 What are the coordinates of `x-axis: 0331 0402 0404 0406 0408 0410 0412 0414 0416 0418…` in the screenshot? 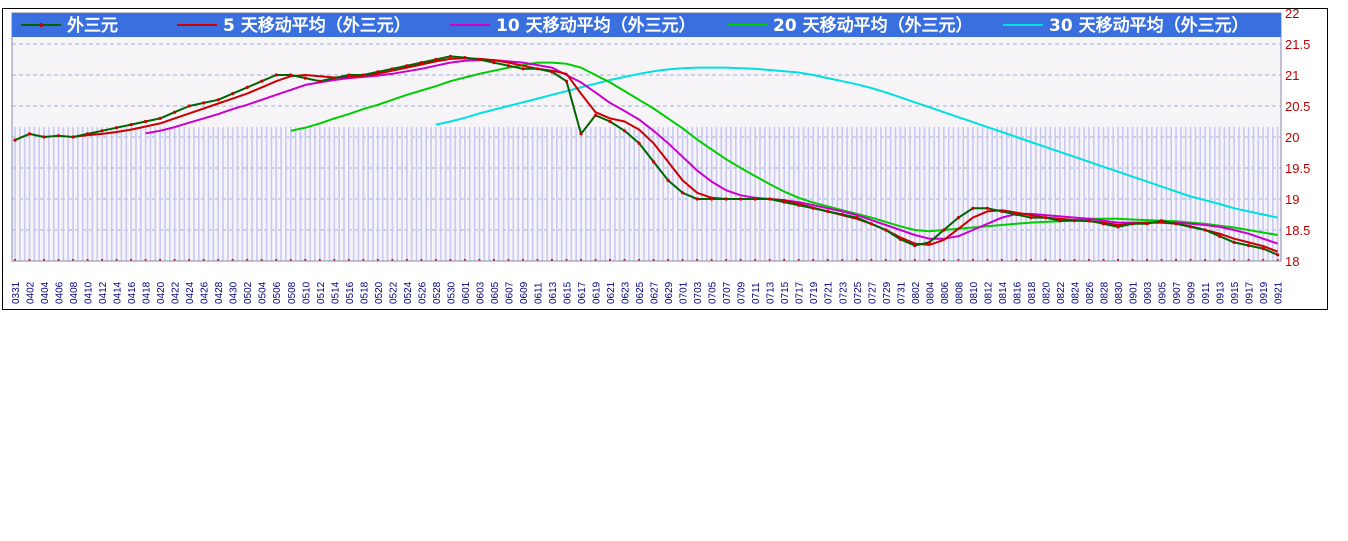 It's located at (648, 292).